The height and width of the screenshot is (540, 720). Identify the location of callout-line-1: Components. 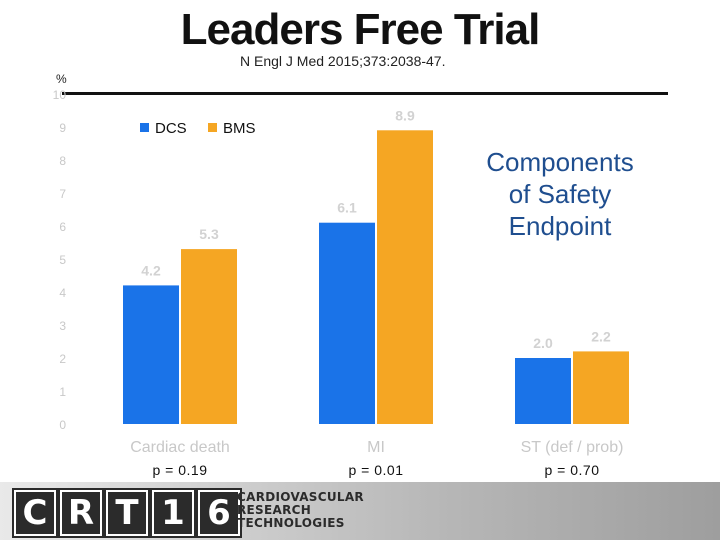
(560, 162).